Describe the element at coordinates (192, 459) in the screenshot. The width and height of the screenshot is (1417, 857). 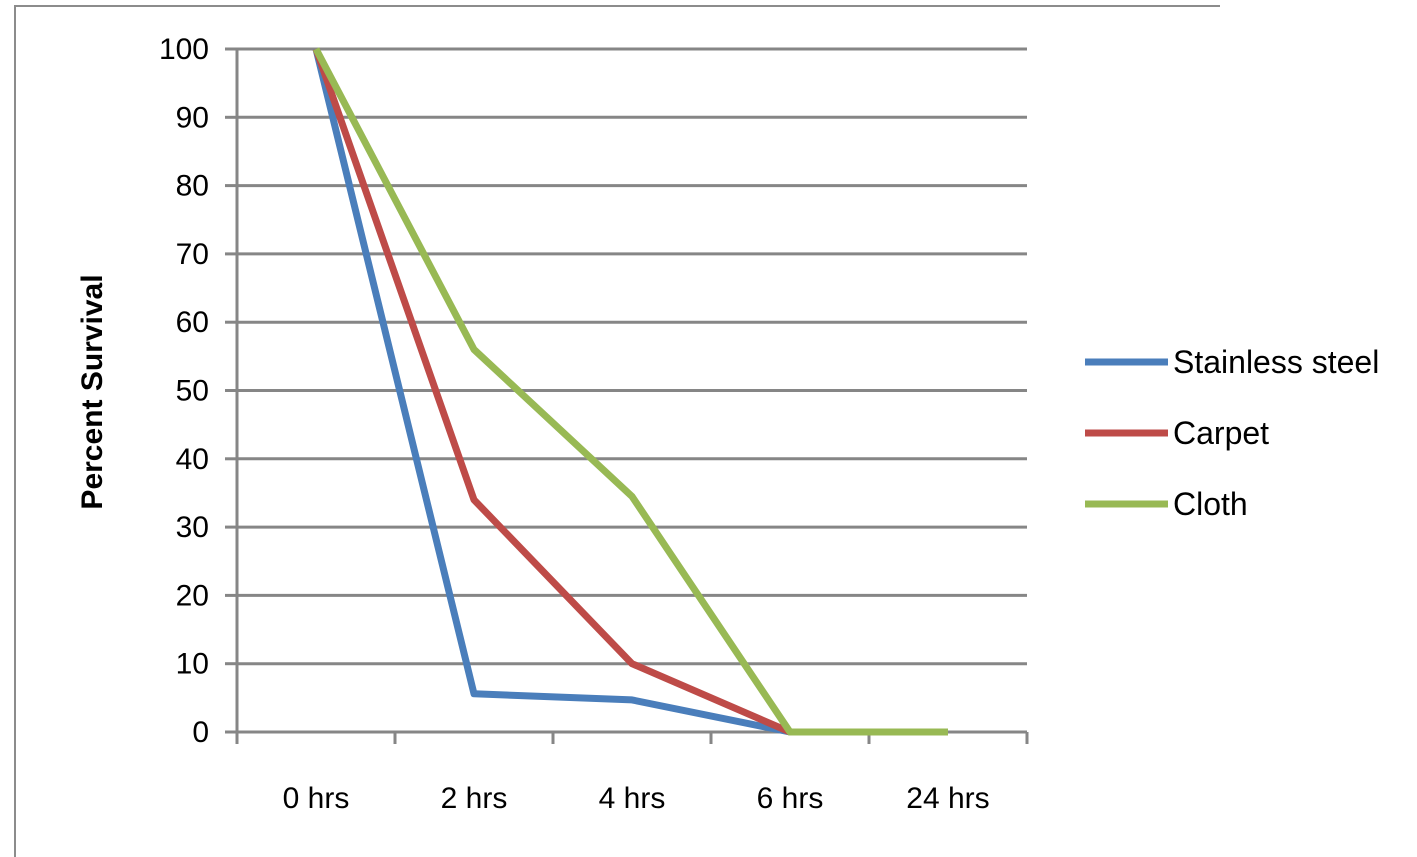
I see `y-tick-label: 40` at that location.